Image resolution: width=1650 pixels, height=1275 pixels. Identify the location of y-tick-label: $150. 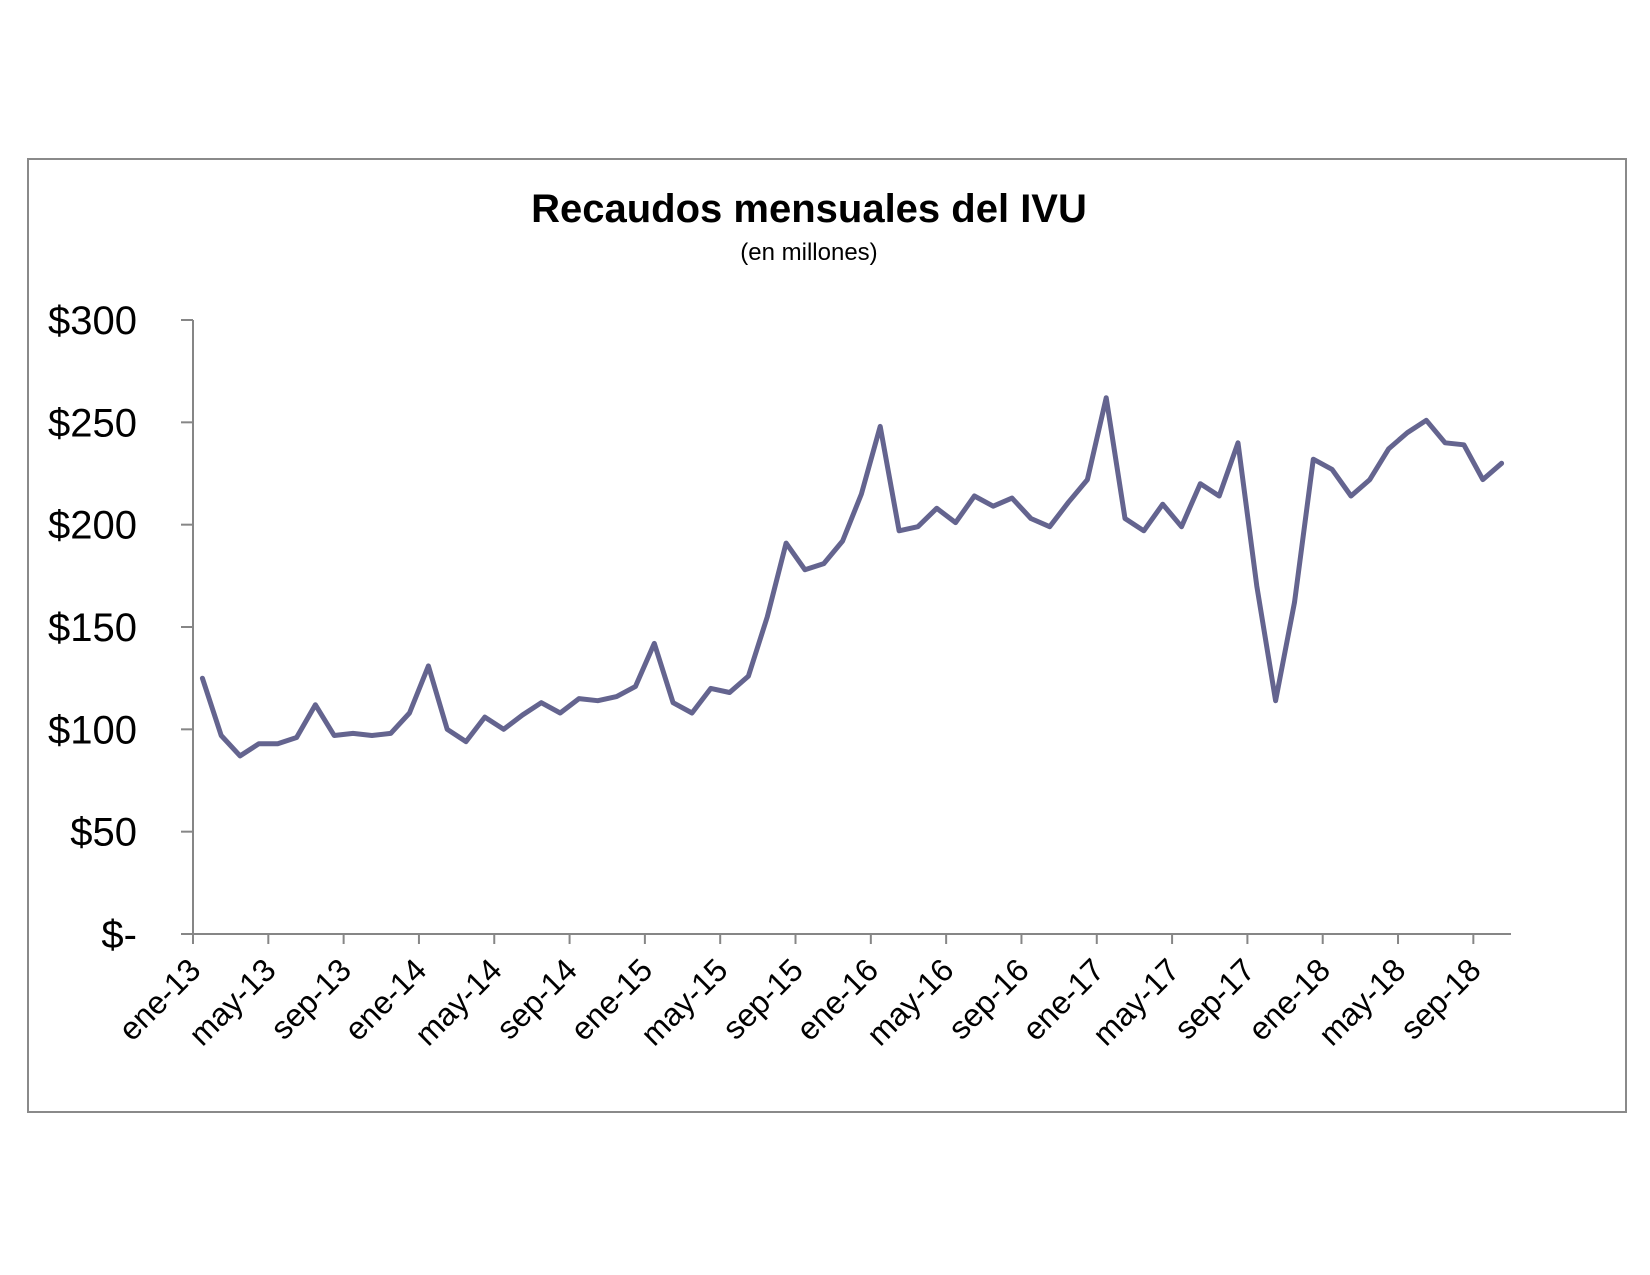
(92, 628).